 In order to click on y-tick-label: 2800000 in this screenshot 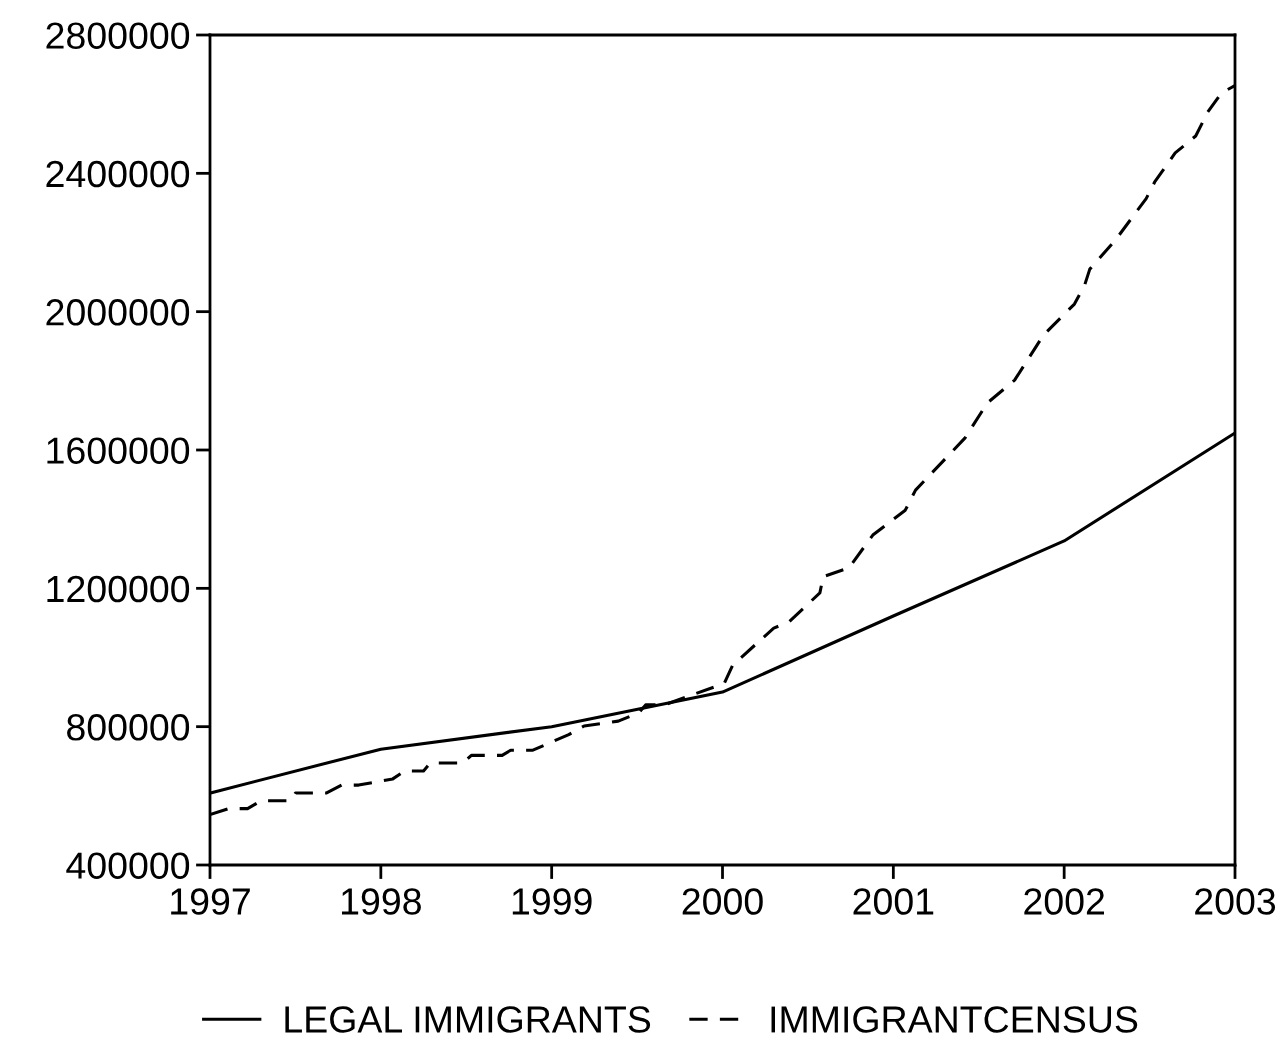, I will do `click(118, 35)`.